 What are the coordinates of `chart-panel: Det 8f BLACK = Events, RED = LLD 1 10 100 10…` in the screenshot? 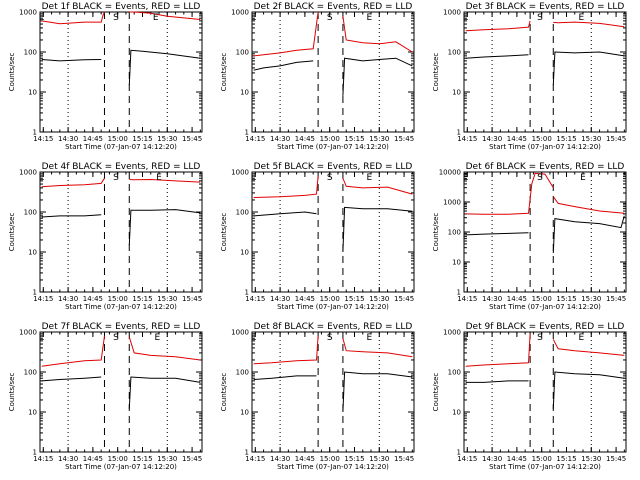 It's located at (317, 396).